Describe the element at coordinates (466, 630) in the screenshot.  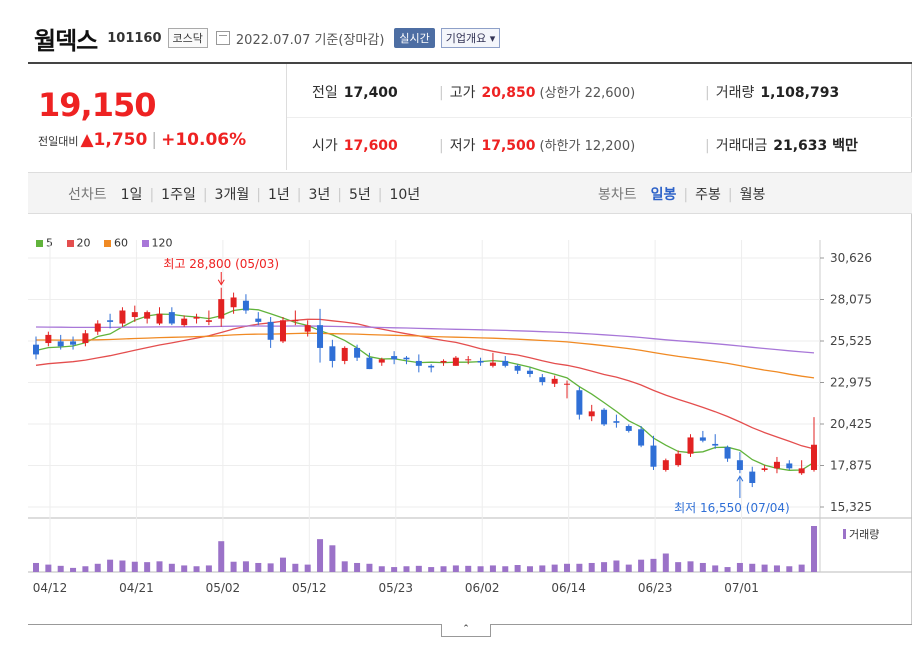
I see `collapse-chevron-icon: ⌃` at that location.